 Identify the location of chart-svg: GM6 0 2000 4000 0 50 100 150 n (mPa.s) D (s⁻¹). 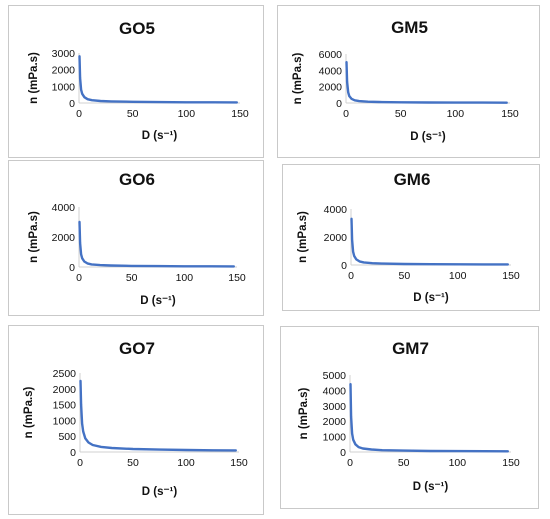
(408, 237).